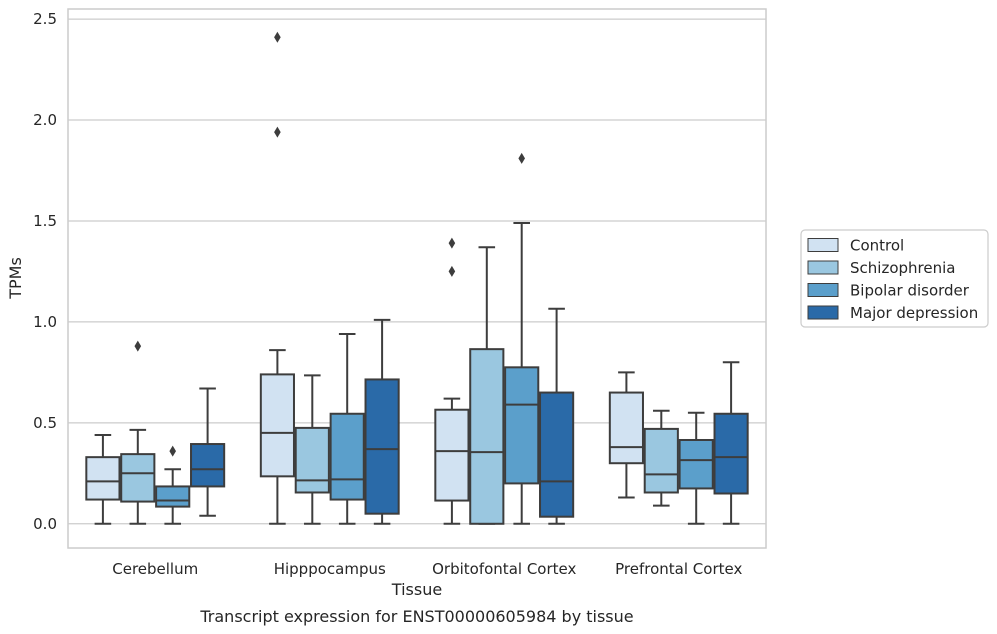 The height and width of the screenshot is (634, 997). I want to click on x-axis-title: Tissue, so click(416, 589).